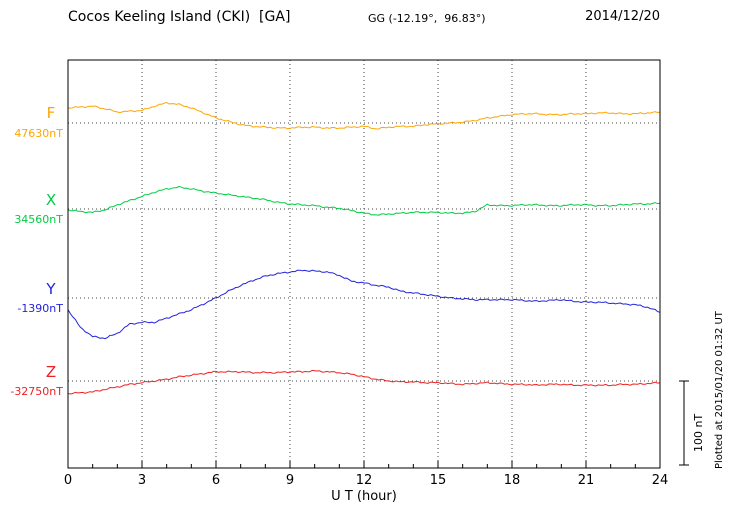 The height and width of the screenshot is (520, 730). Describe the element at coordinates (68, 480) in the screenshot. I see `x-tick-label: 0` at that location.